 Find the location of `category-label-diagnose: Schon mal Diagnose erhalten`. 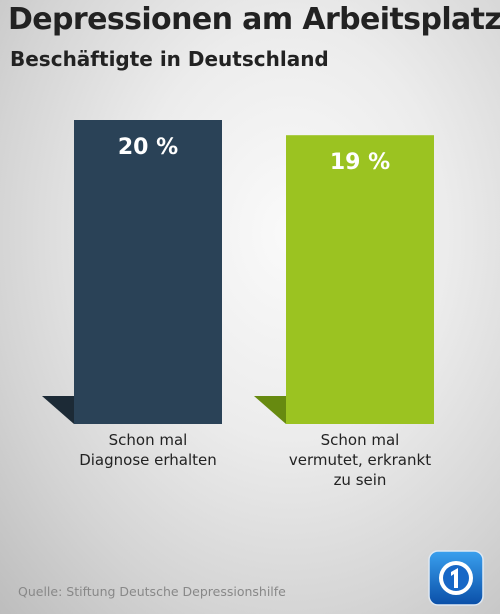

category-label-diagnose: Schon mal Diagnose erhalten is located at coordinates (148, 450).